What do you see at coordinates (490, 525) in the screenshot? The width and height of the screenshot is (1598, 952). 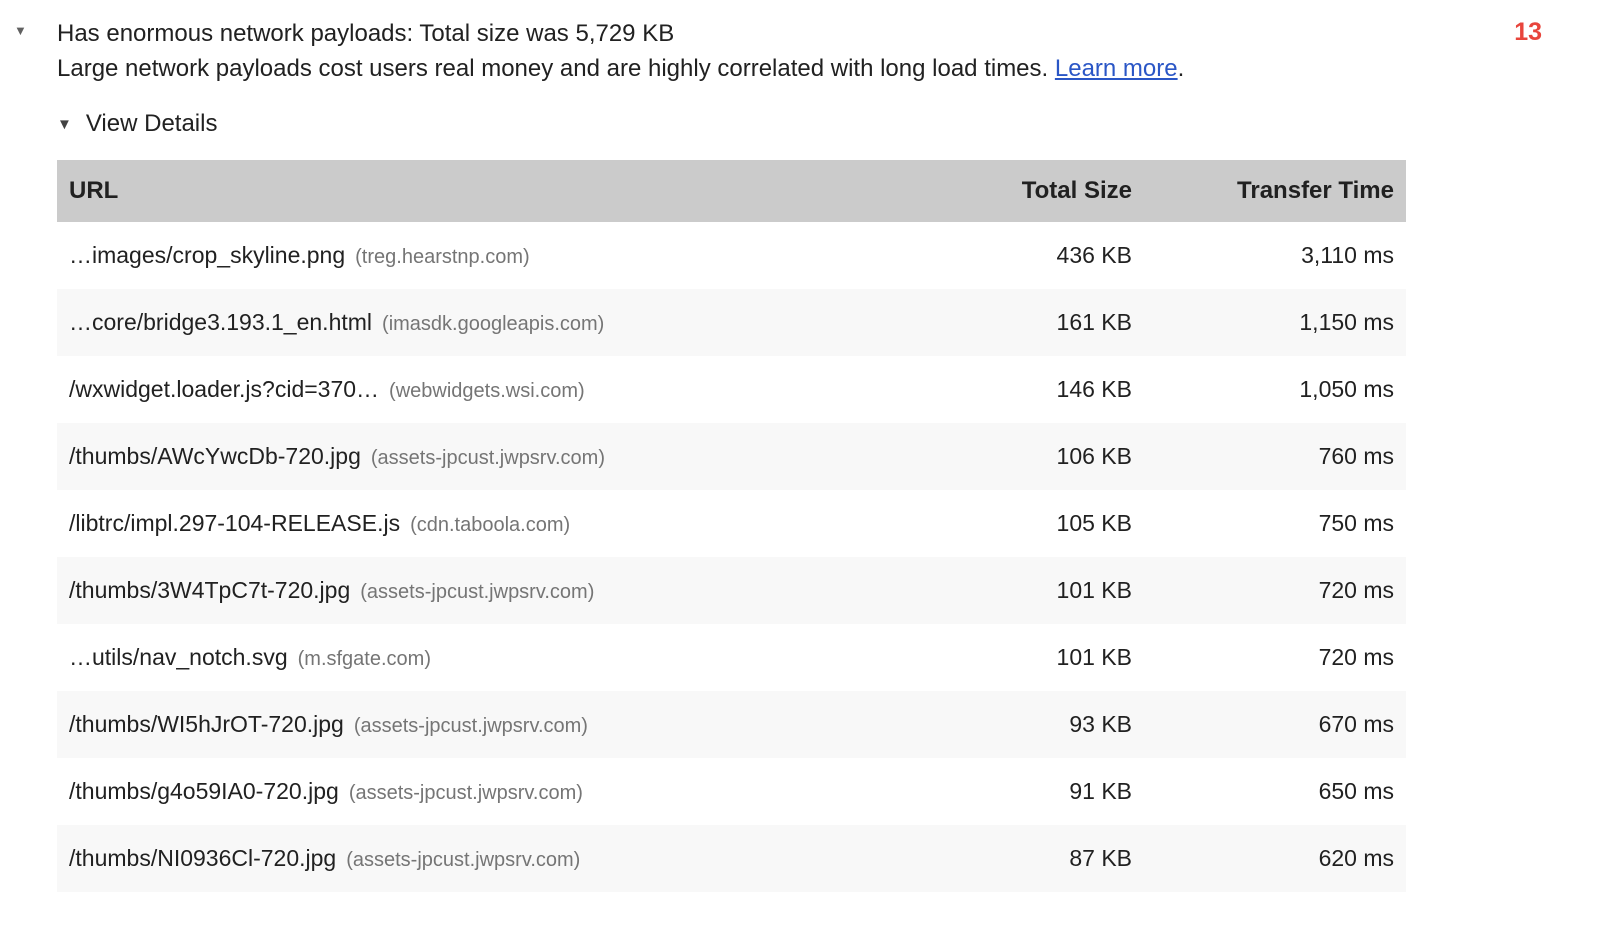 I see `url-domain: (cdn.taboola.com)` at bounding box center [490, 525].